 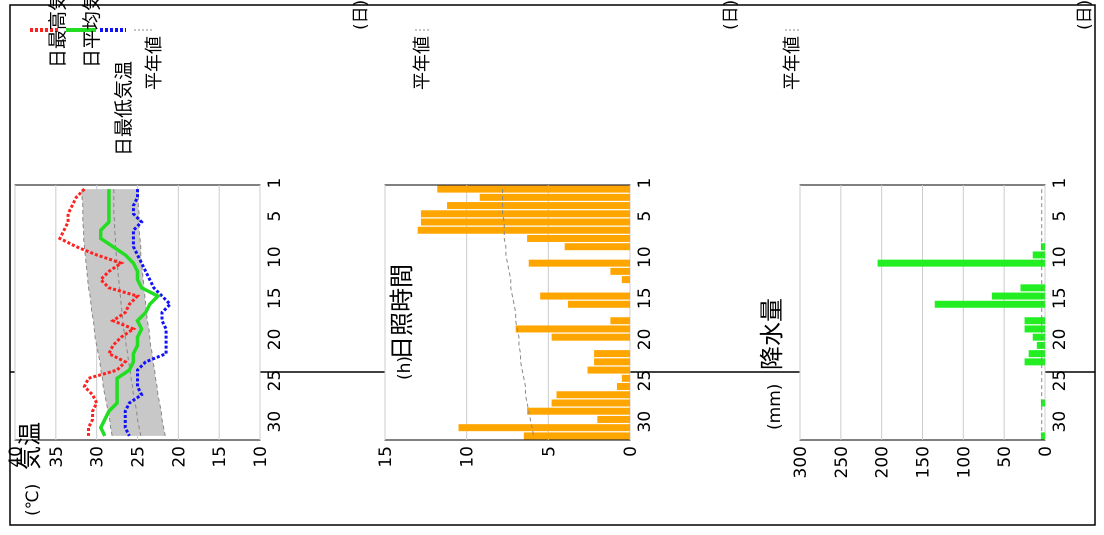 I want to click on y-tick-label: 35, so click(x=57, y=457).